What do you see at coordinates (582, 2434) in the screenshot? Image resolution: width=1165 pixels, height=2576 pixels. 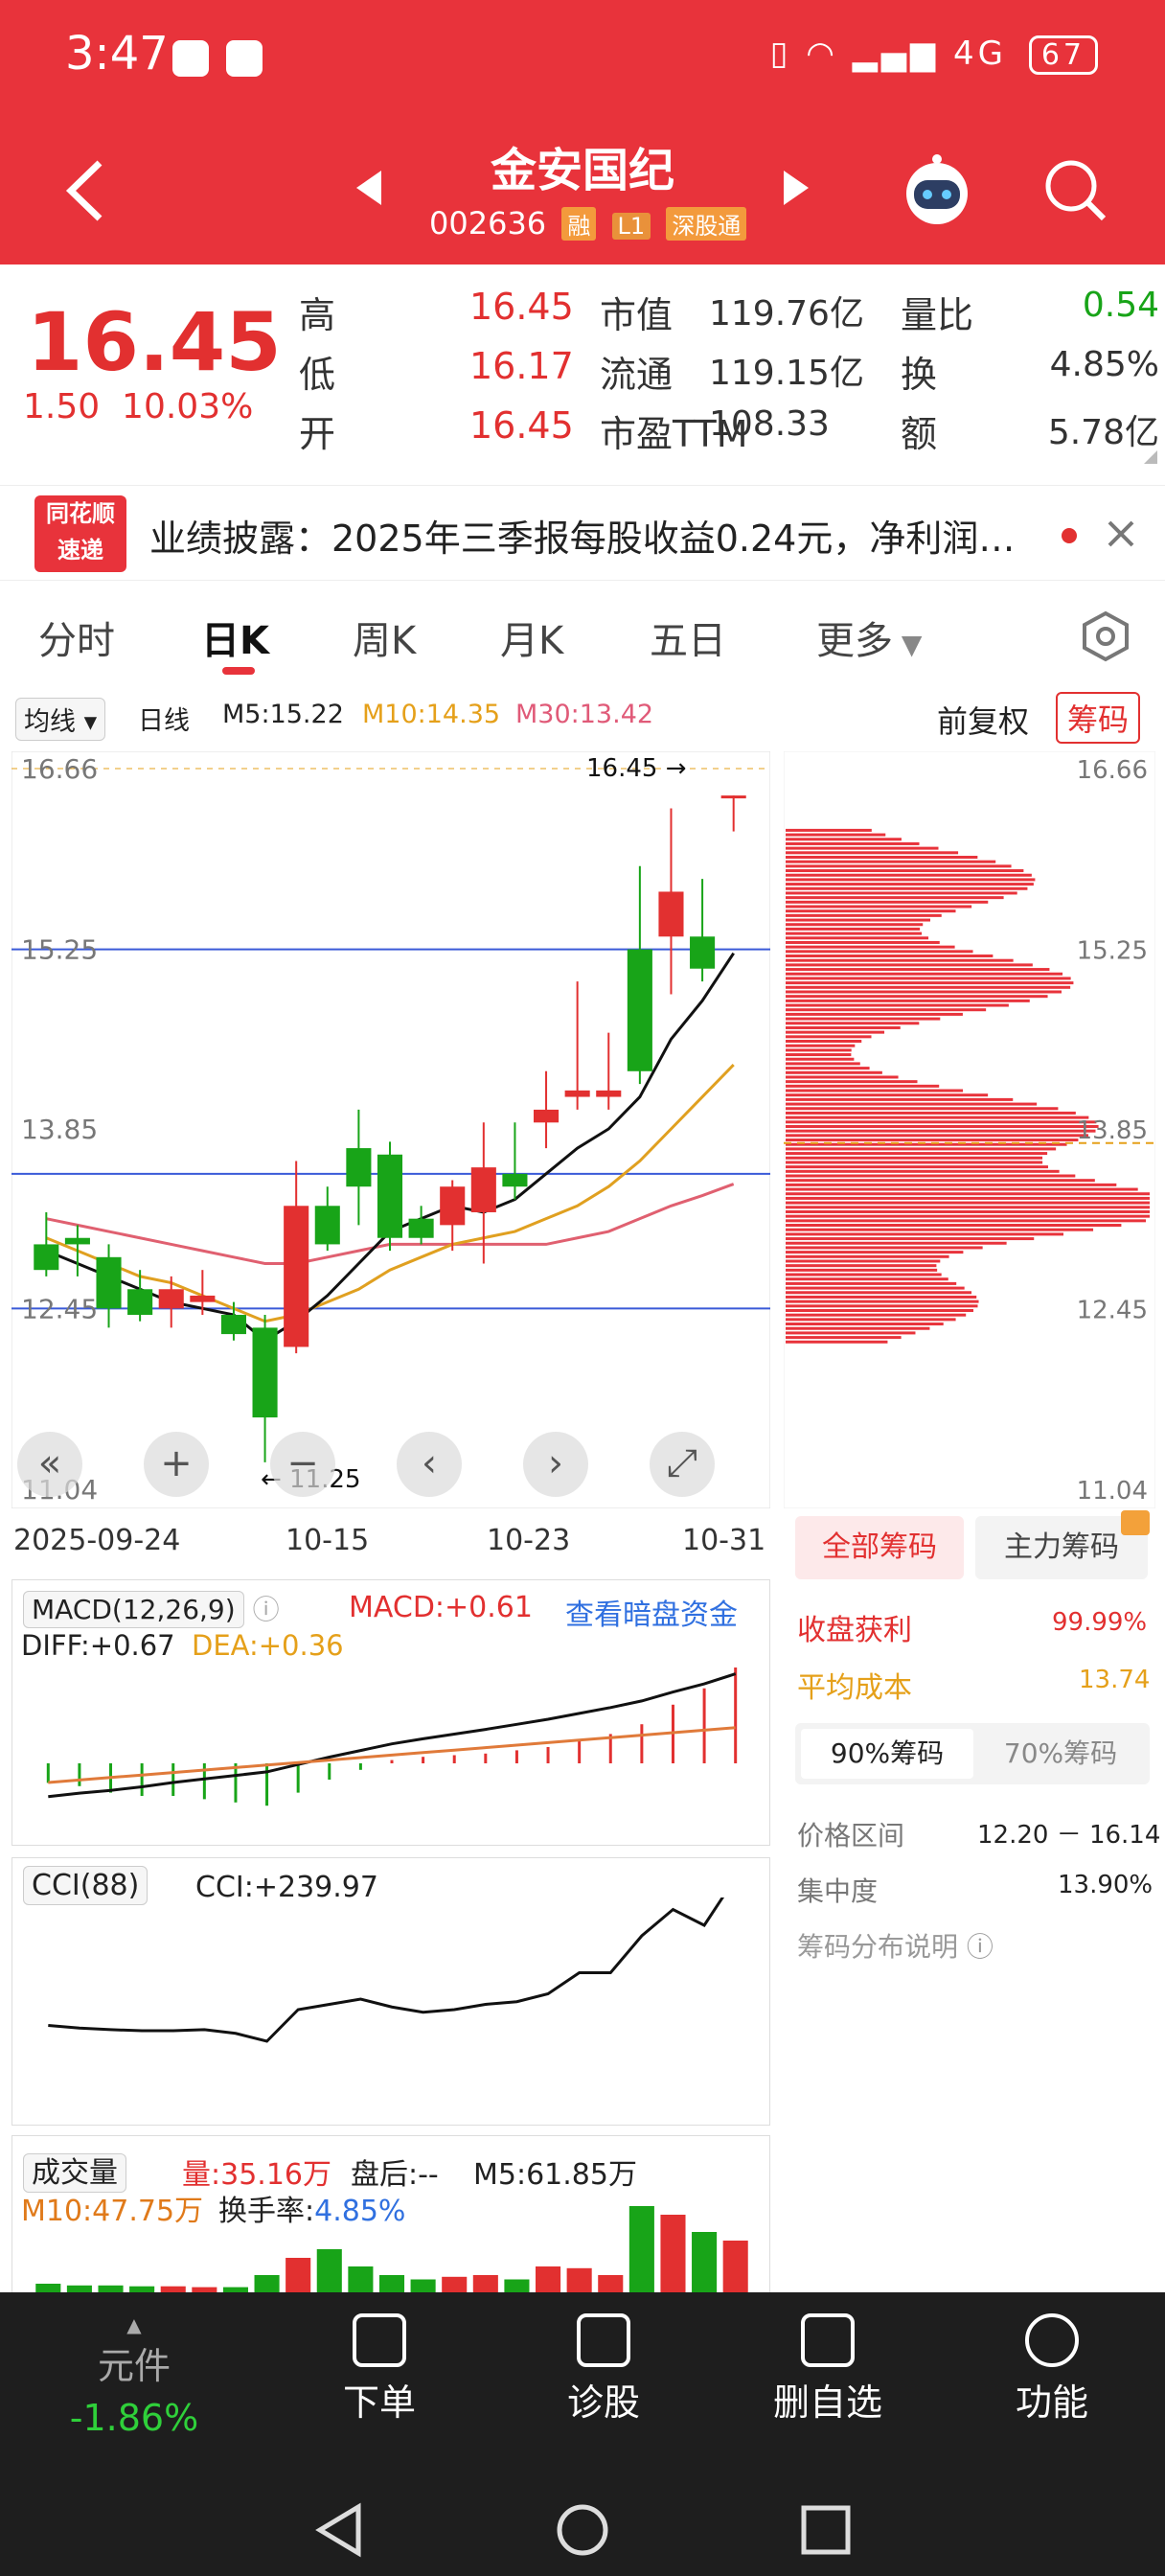 I see `bottom-action-bar: ▲ 元件 -1.86% 下单 诊股 删自选 功能` at bounding box center [582, 2434].